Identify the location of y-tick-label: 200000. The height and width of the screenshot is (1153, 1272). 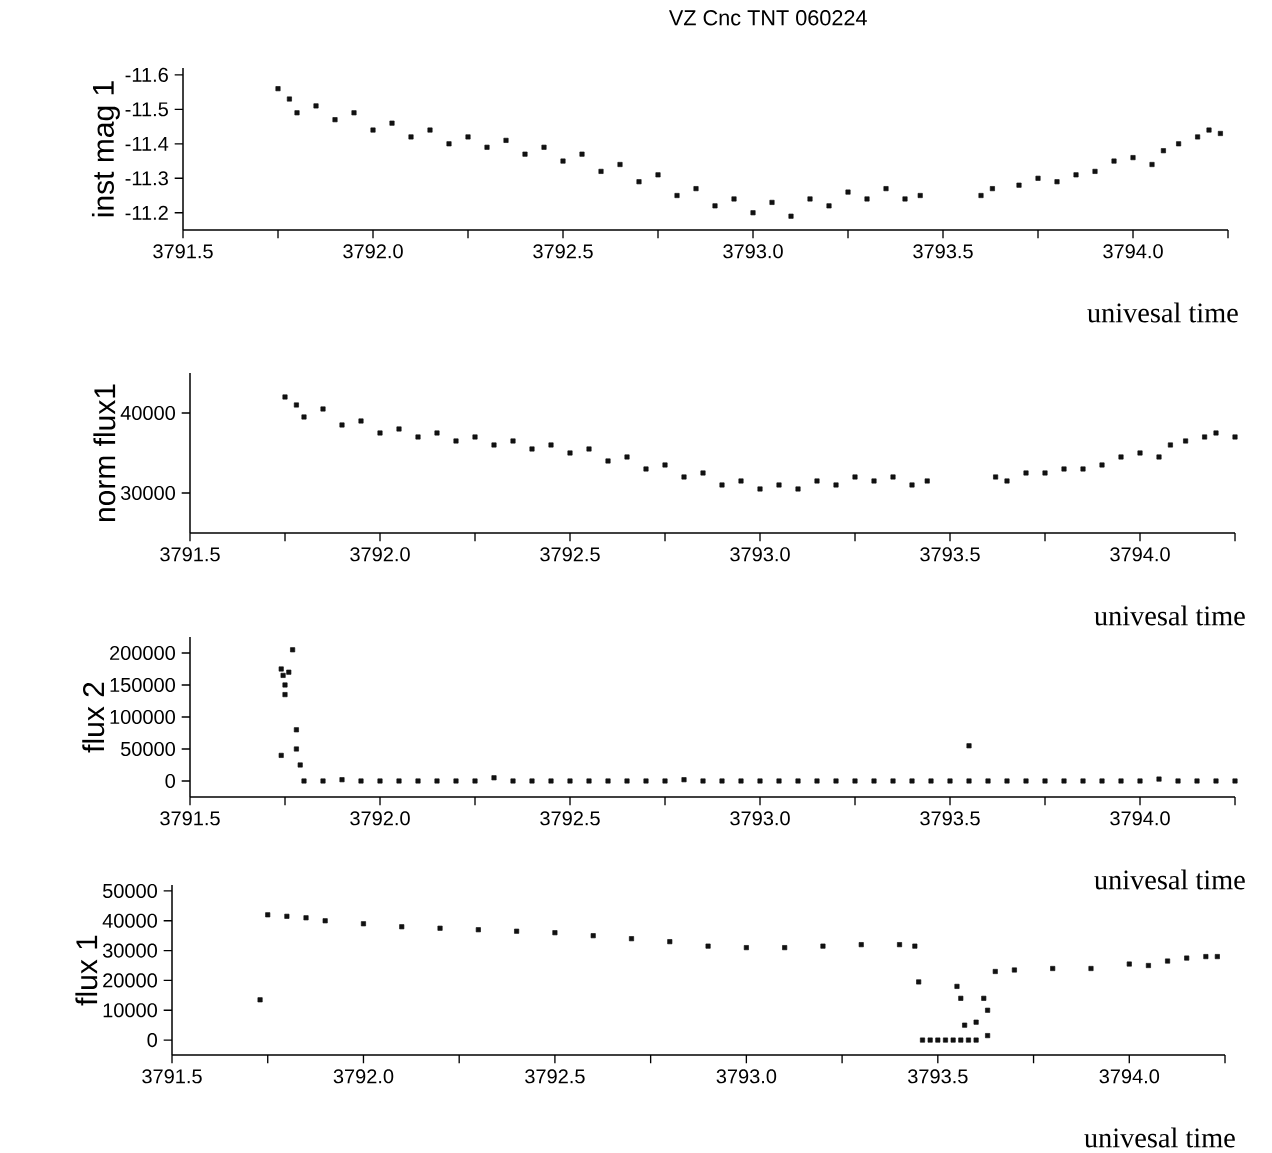
(143, 653).